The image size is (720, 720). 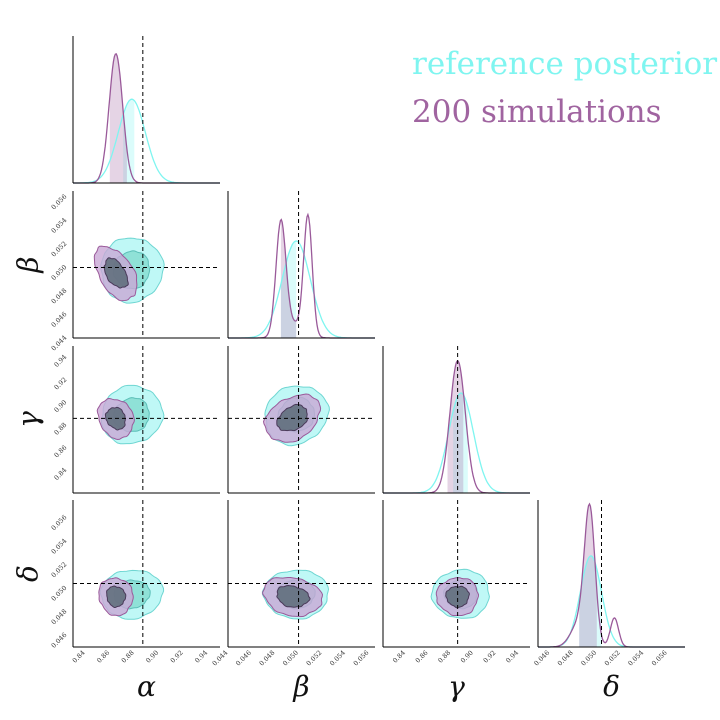 What do you see at coordinates (565, 64) in the screenshot?
I see `legend-item-reference-posterior: reference posterior` at bounding box center [565, 64].